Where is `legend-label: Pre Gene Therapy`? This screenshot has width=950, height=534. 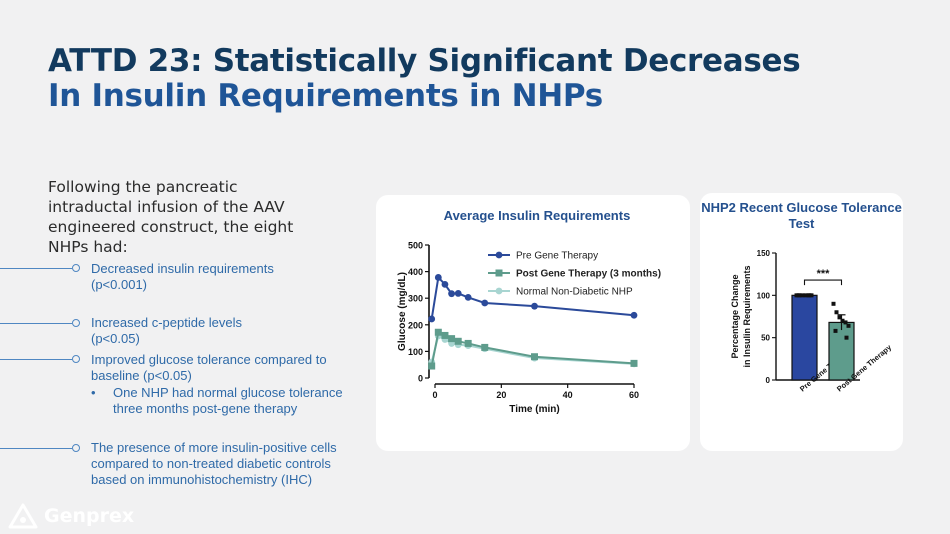
legend-label: Pre Gene Therapy is located at coordinates (557, 256).